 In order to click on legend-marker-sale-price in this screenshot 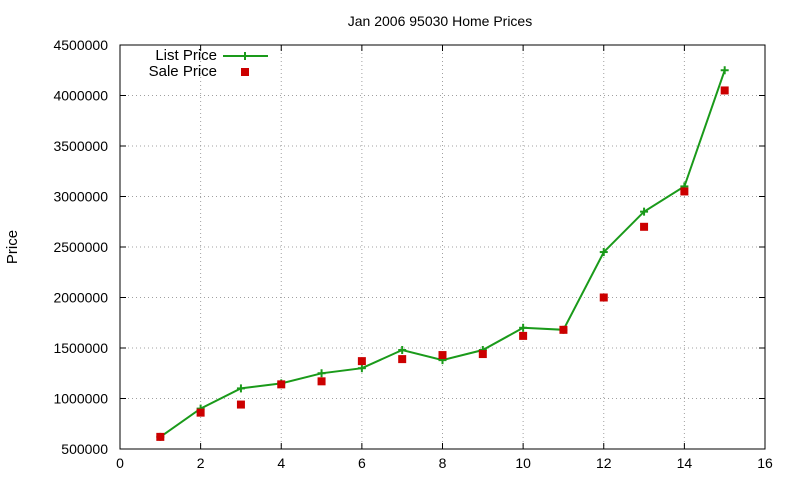, I will do `click(245, 72)`.